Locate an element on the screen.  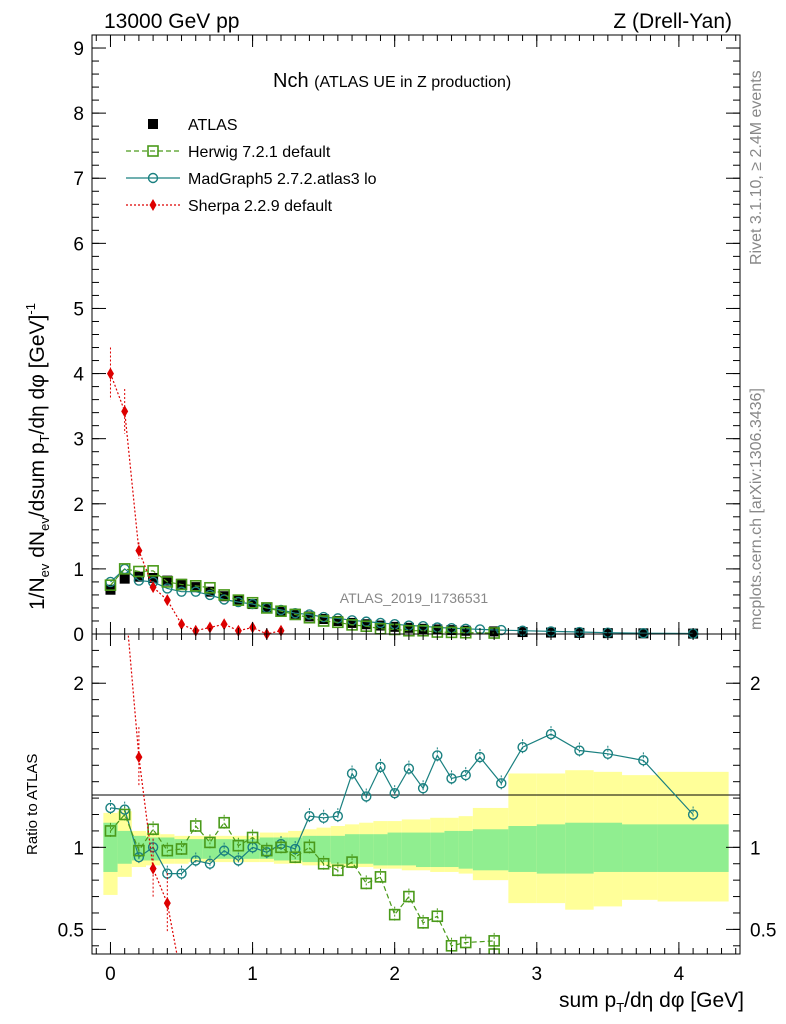
header-left: 13000 GeV pp is located at coordinates (171, 21).